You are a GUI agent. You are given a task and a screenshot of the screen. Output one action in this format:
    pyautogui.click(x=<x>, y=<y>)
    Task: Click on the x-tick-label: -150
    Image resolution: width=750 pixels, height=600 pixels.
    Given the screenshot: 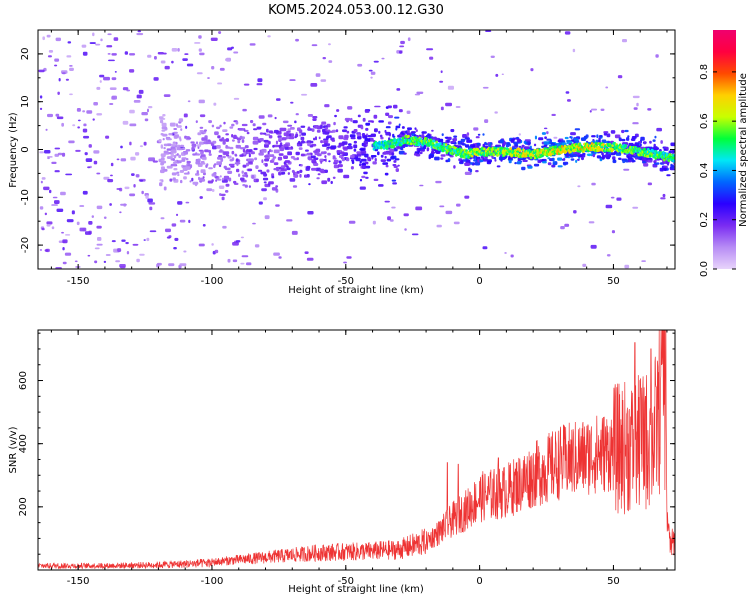 What is the action you would take?
    pyautogui.click(x=78, y=581)
    